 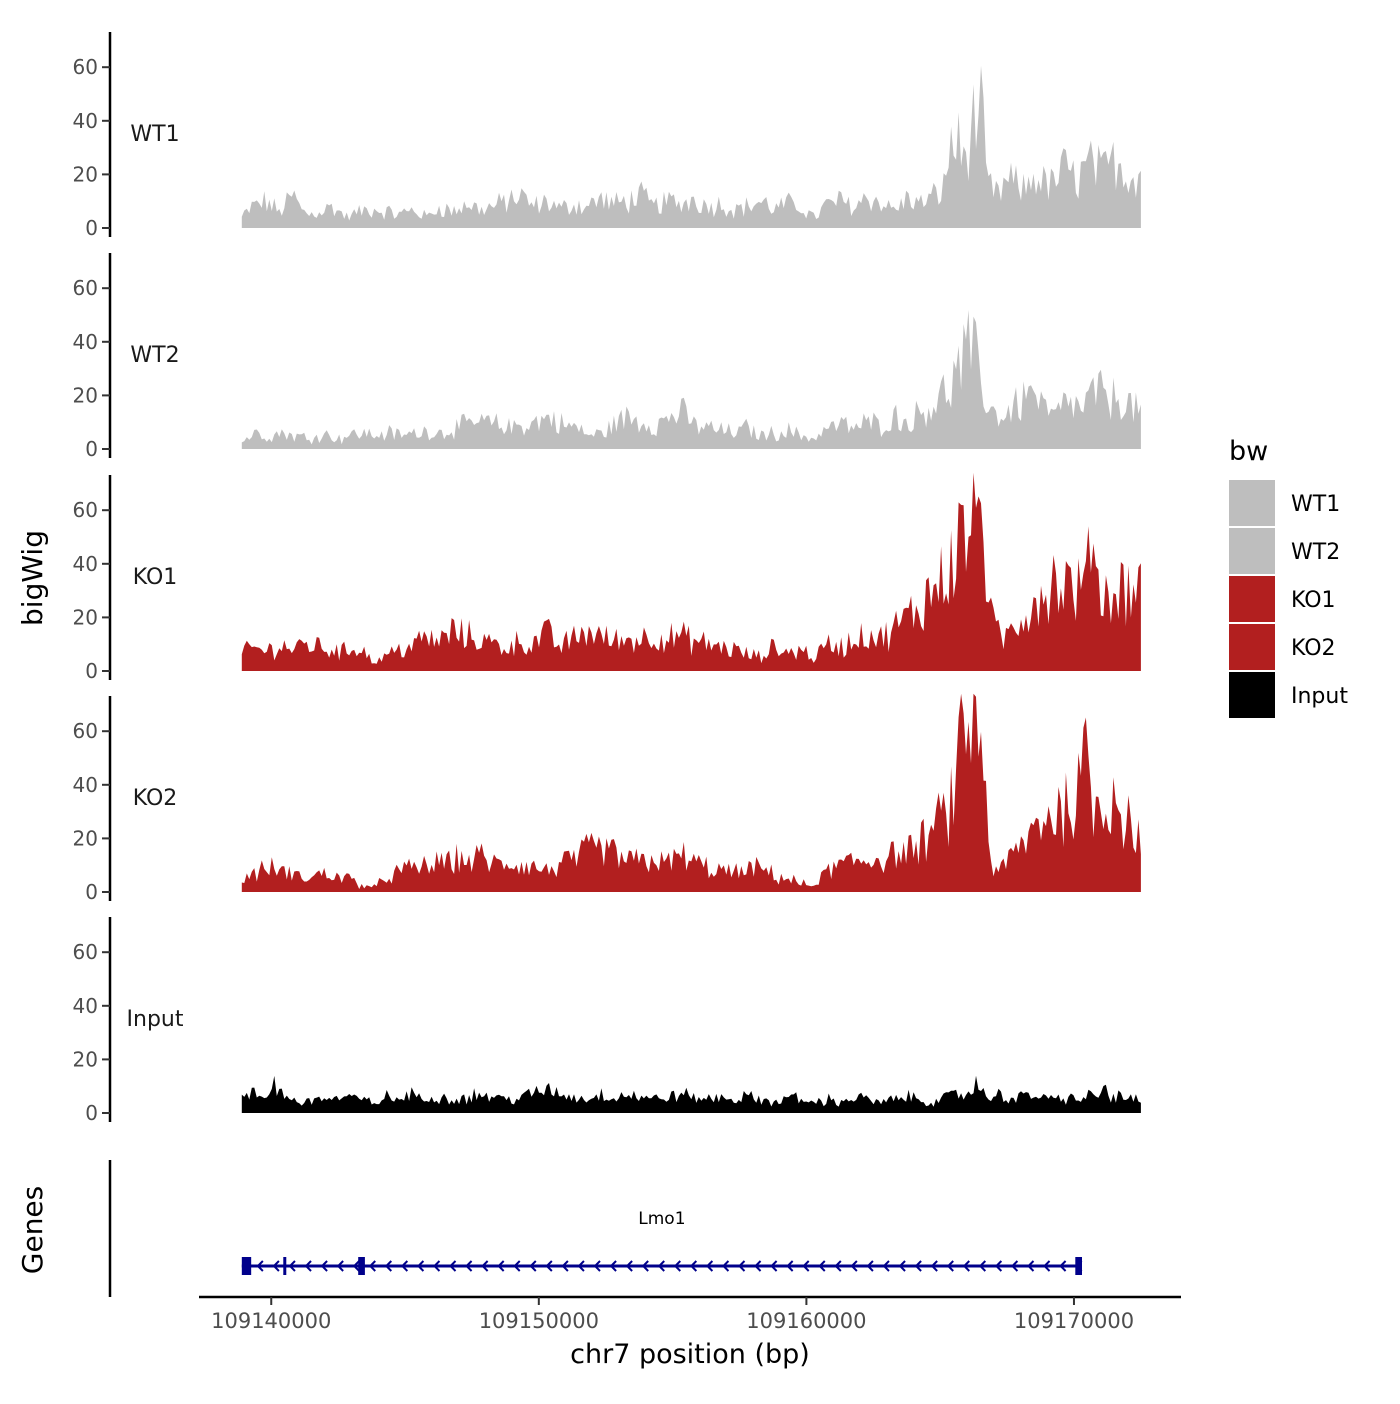 I want to click on track-wt1: 0 20 40 60 WT1, so click(x=607, y=136).